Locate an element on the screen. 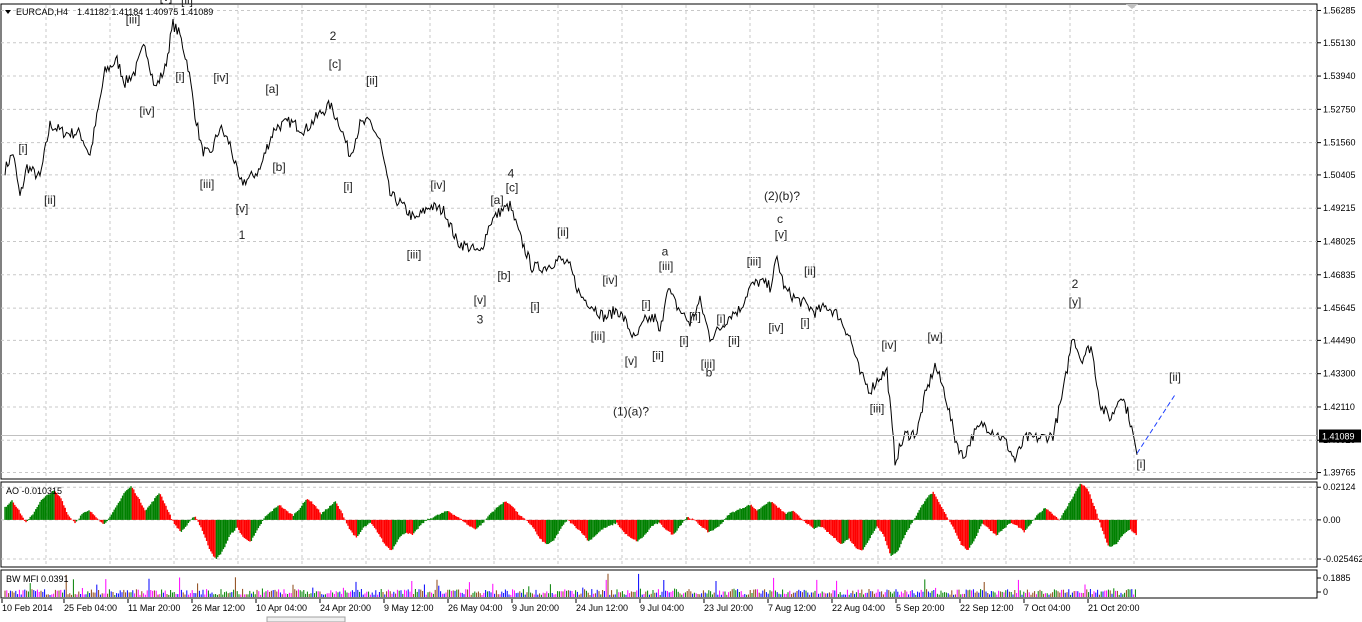  ao-label: AO -0.010315 is located at coordinates (34, 491).